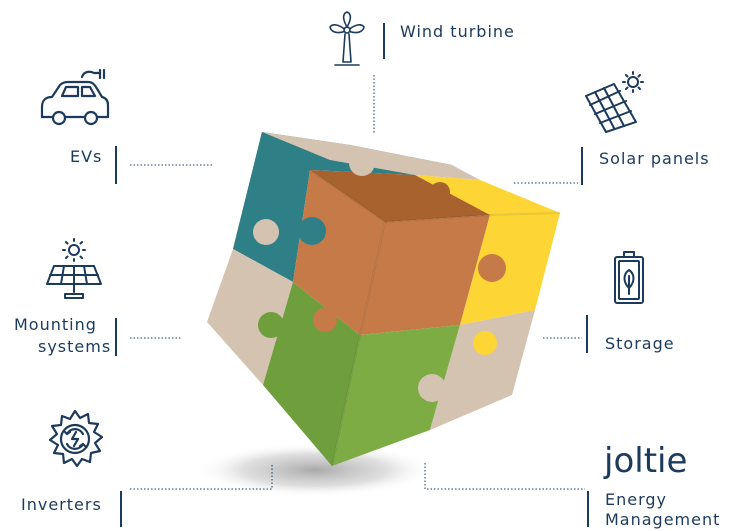 This screenshot has width=751, height=531. Describe the element at coordinates (86, 156) in the screenshot. I see `label-evs: EVs` at that location.